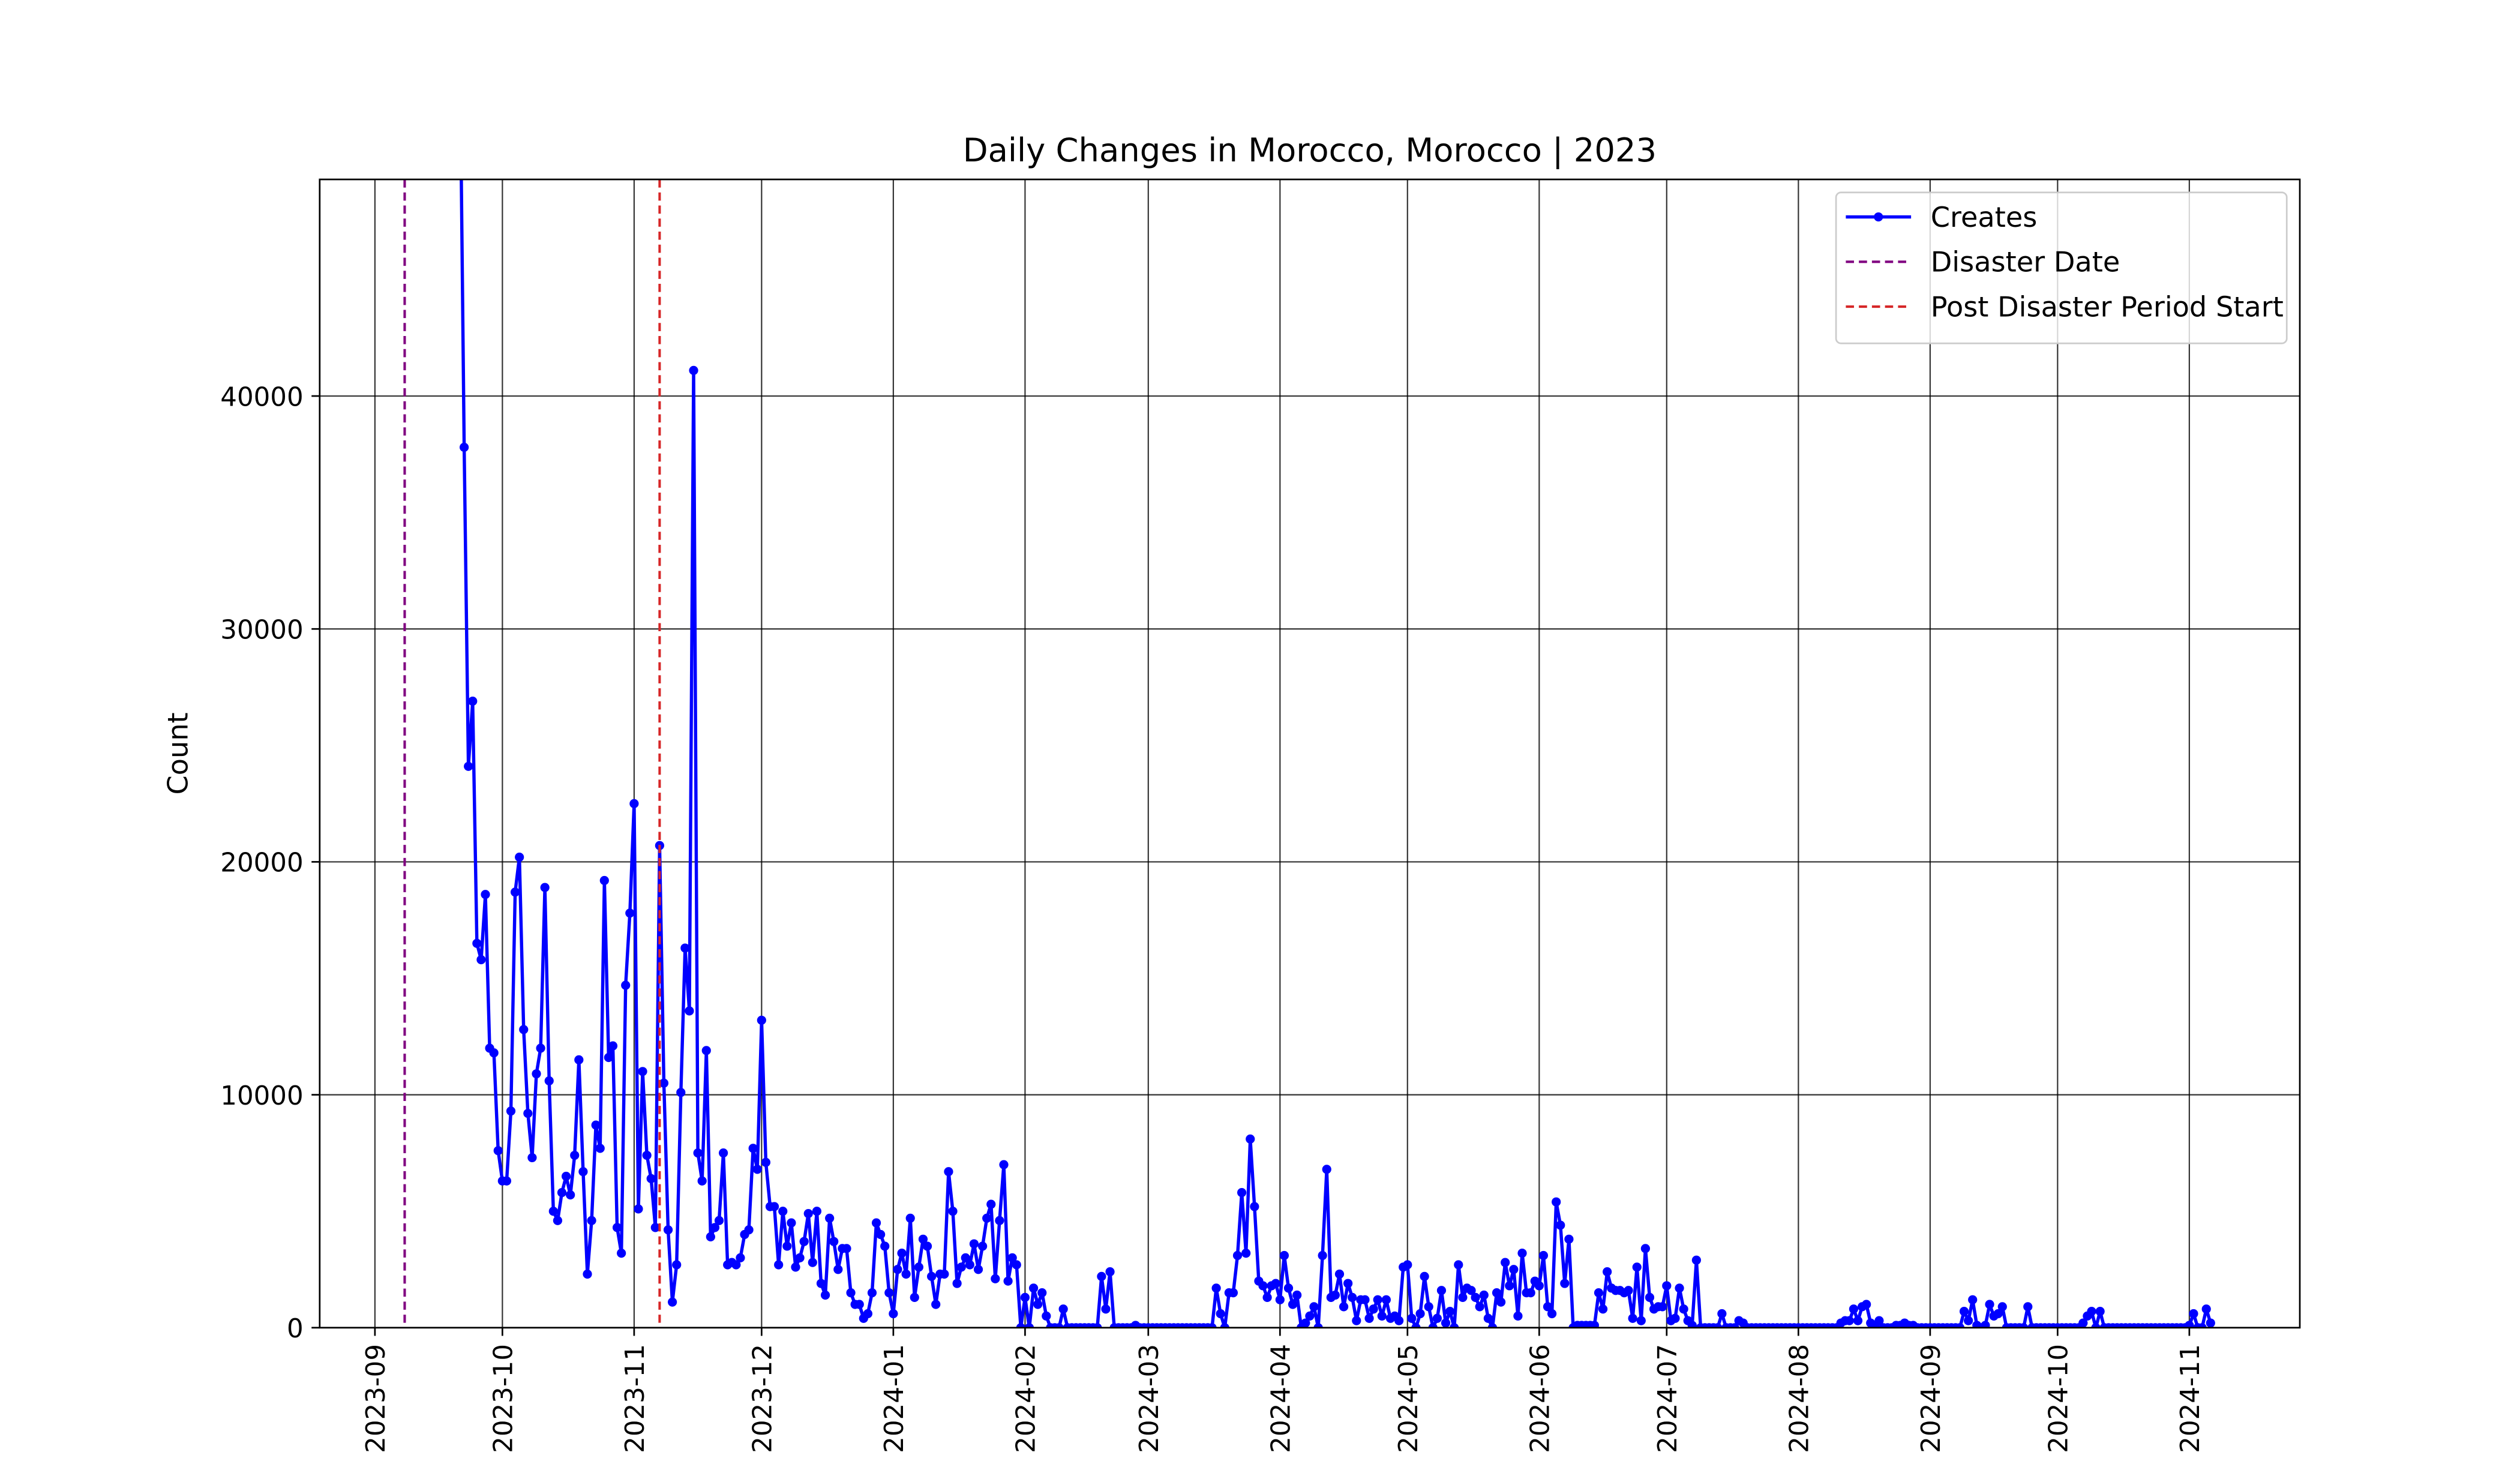 This screenshot has width=2520, height=1470. What do you see at coordinates (763, 1398) in the screenshot?
I see `x-tick-label: 2023-12` at bounding box center [763, 1398].